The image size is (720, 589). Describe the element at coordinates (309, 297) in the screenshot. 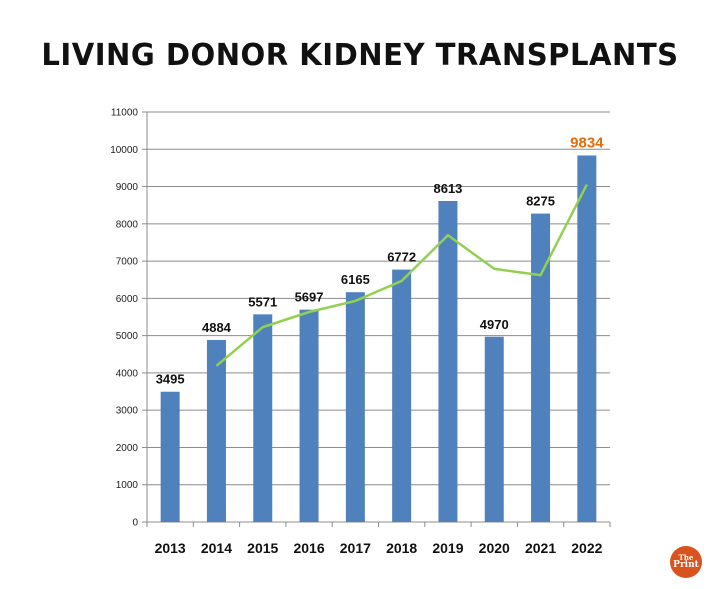

I see `data-label: 5697` at that location.